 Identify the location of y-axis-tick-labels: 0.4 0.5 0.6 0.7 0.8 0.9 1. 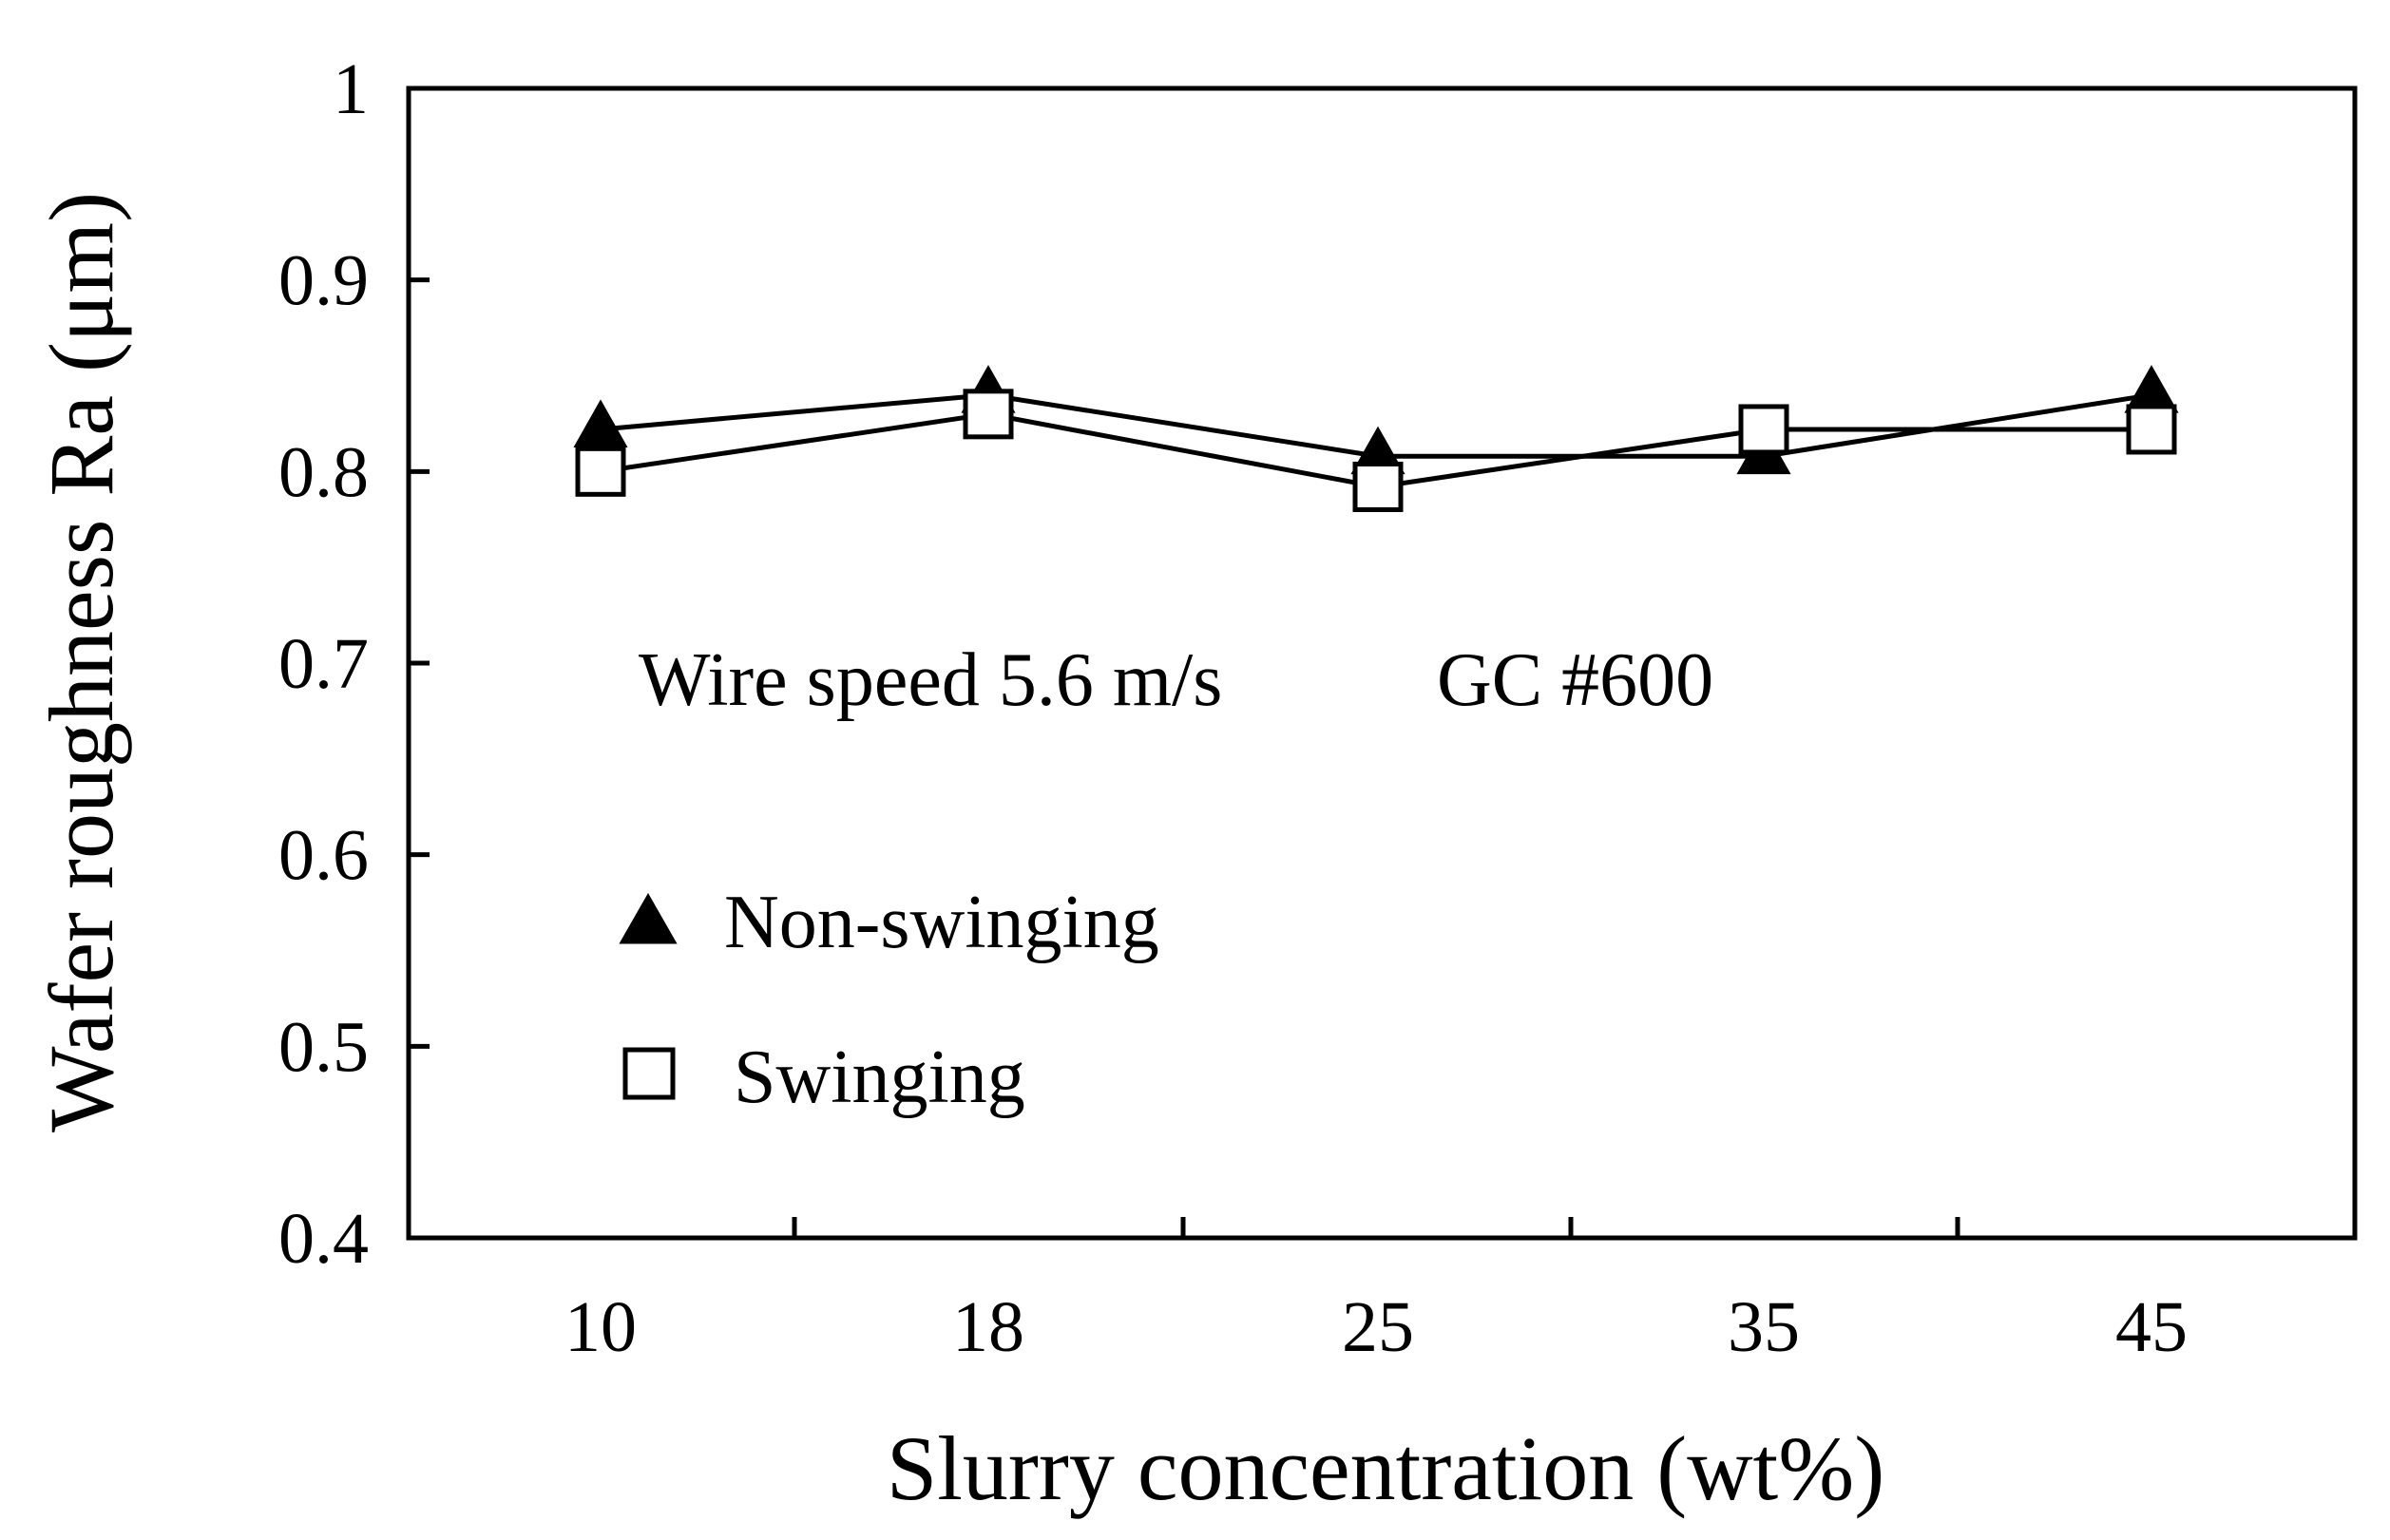
(324, 664).